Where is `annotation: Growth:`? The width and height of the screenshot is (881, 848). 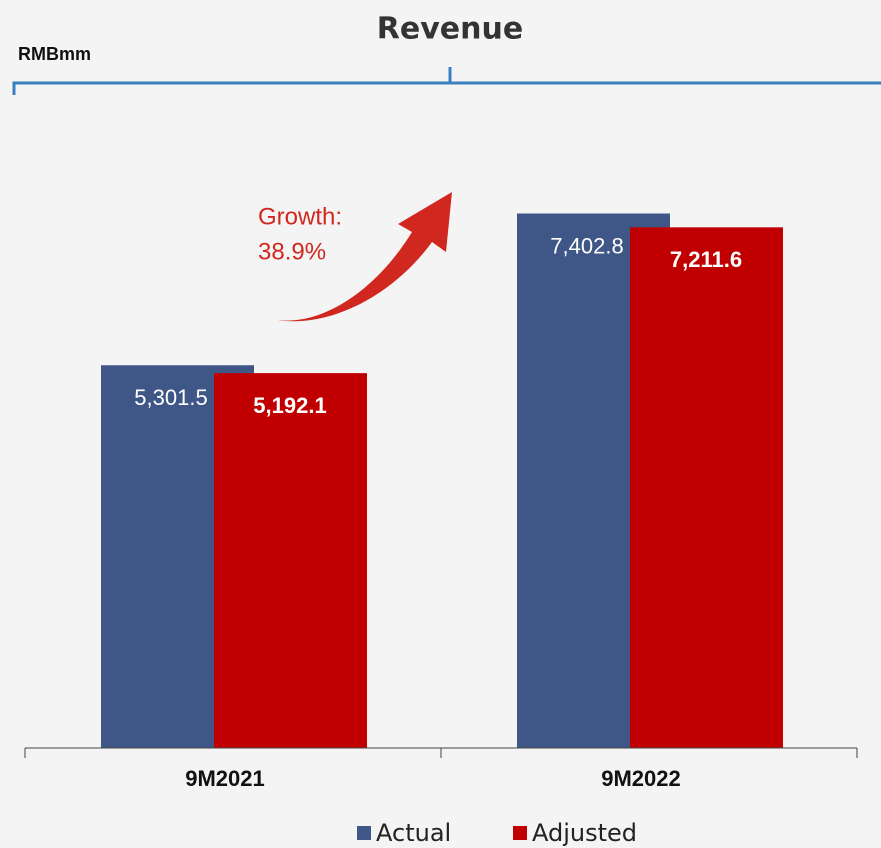
annotation: Growth: is located at coordinates (300, 216).